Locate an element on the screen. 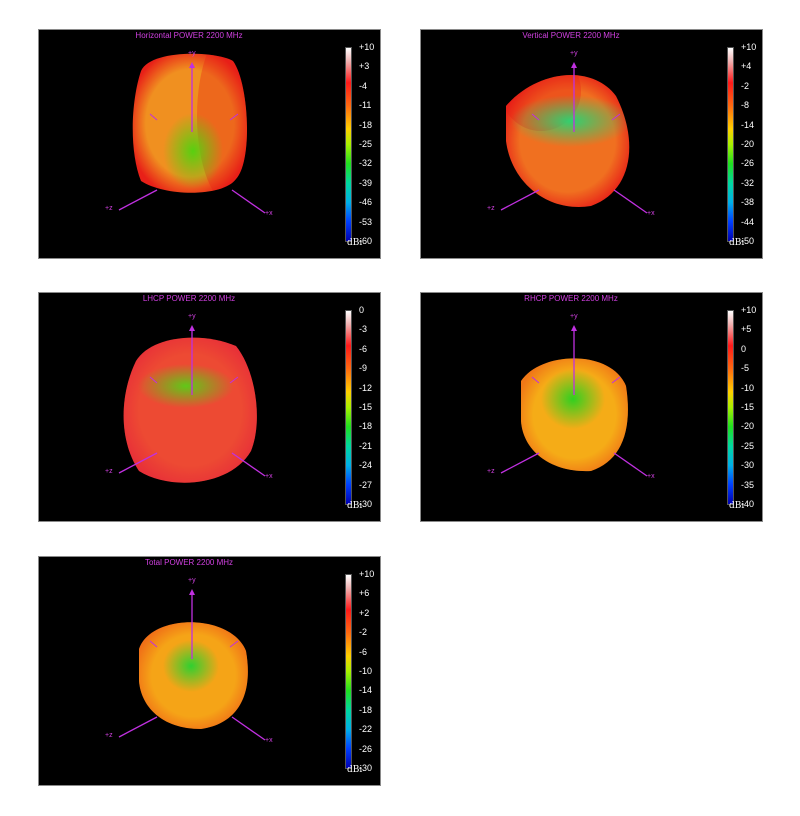 The image size is (800, 816). colorbar-tick-label: +2 is located at coordinates (364, 612).